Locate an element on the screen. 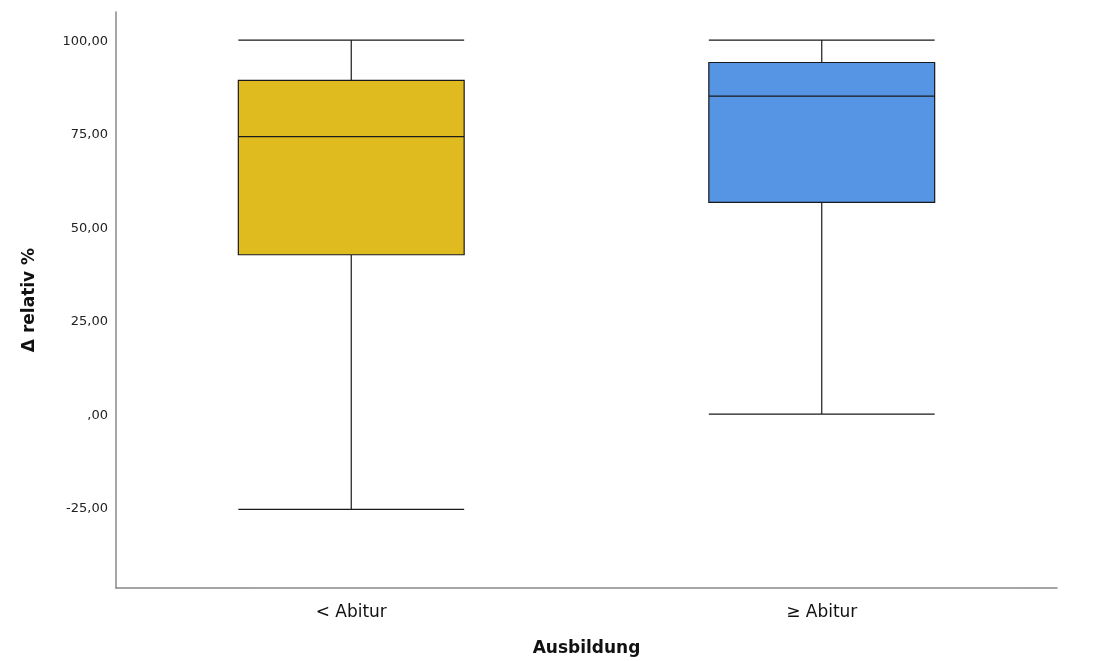  x-axis-title: Ausbildung is located at coordinates (586, 646).